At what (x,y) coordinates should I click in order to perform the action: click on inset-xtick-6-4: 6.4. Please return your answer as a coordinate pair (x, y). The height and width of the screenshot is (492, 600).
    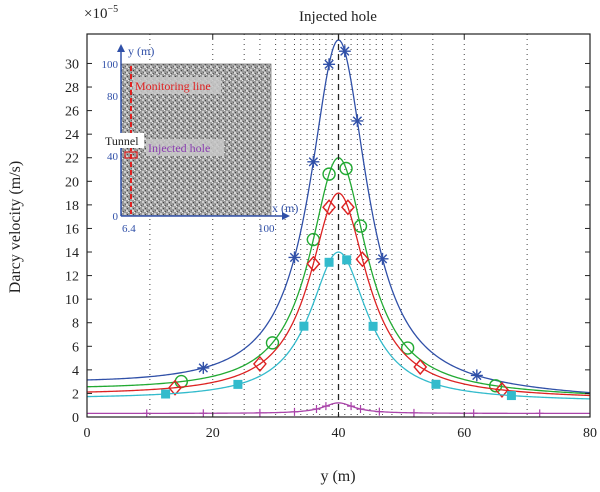
    Looking at the image, I should click on (129, 229).